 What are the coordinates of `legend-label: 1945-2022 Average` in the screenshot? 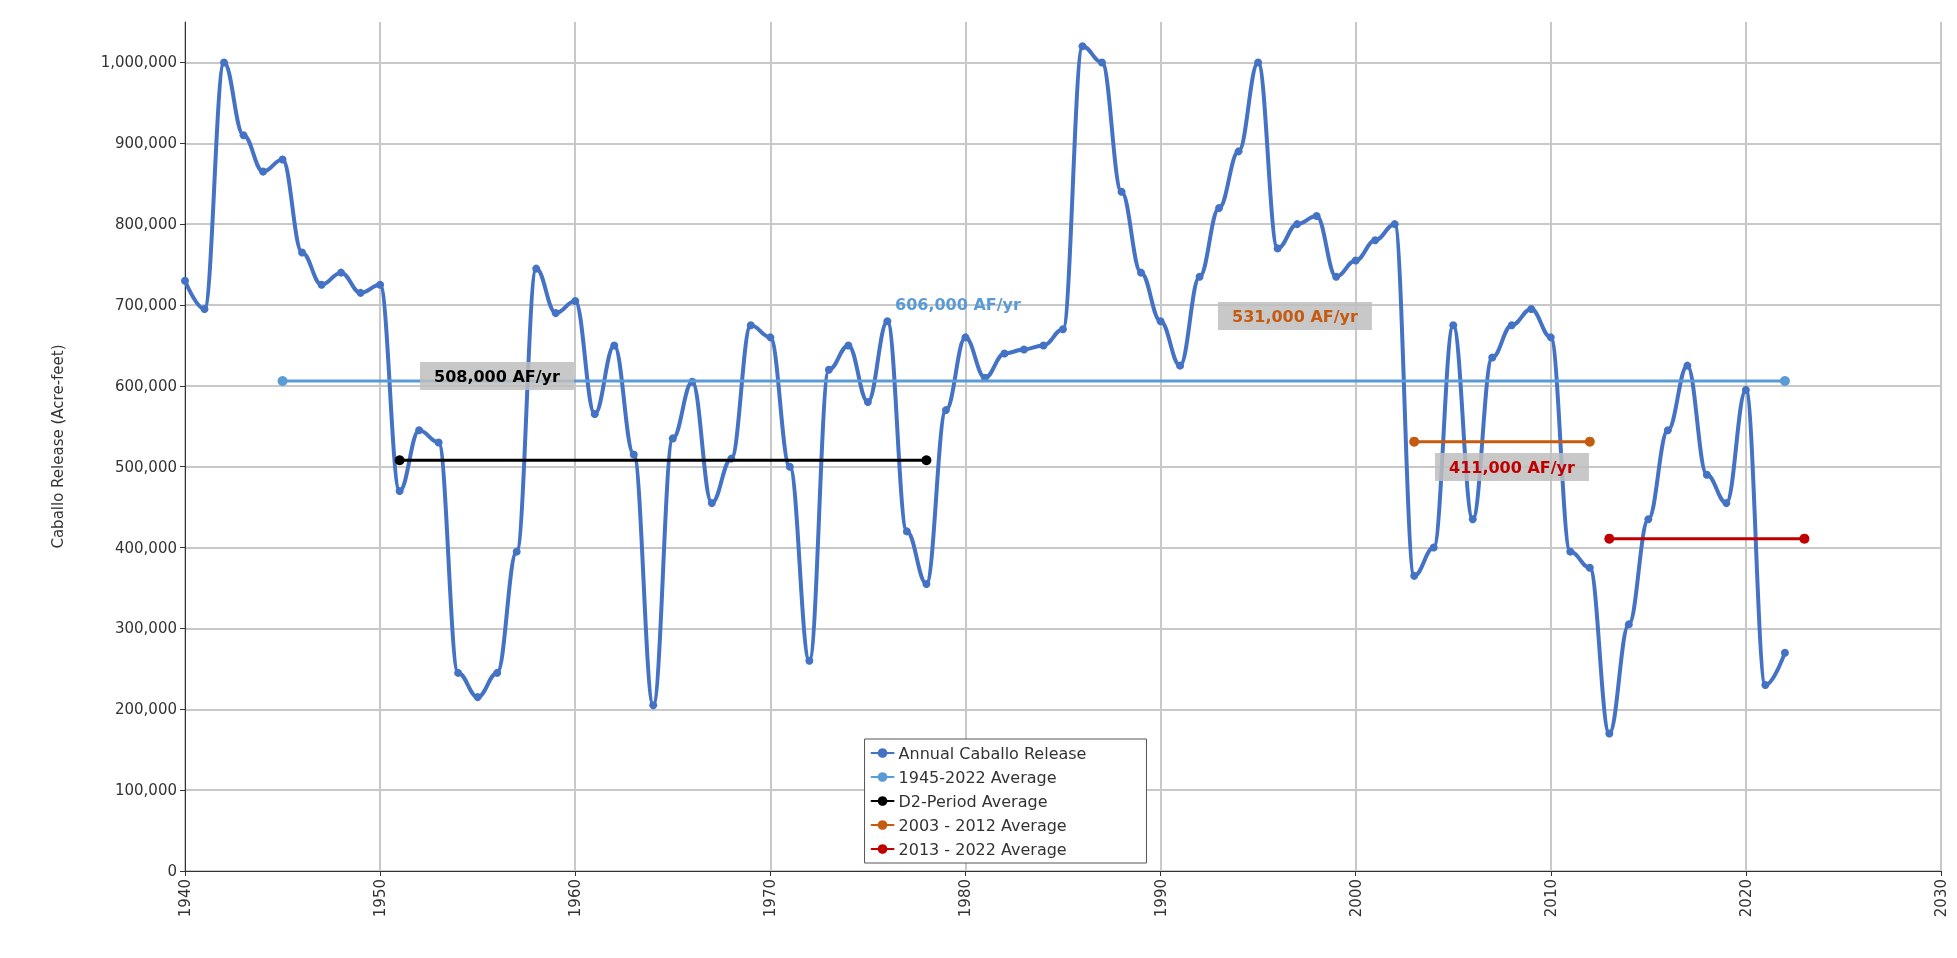 It's located at (977, 777).